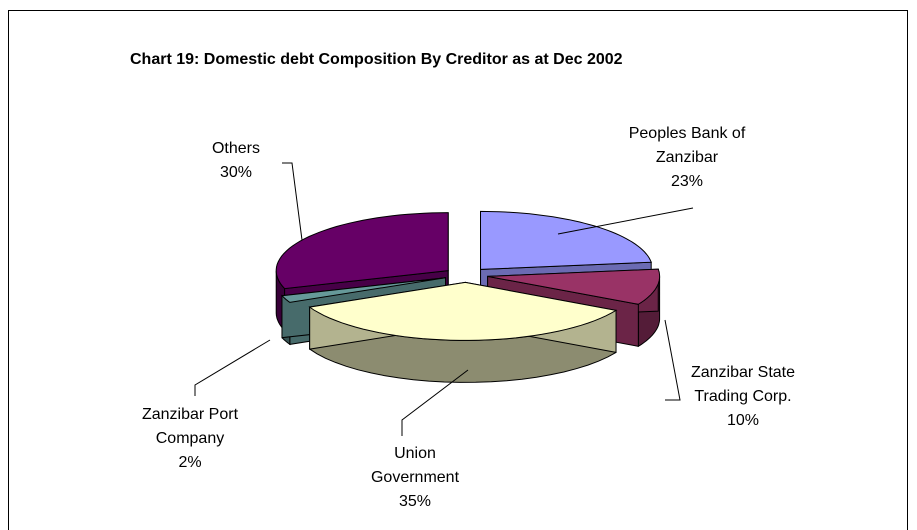  I want to click on slice-label: Others 30%, so click(236, 160).